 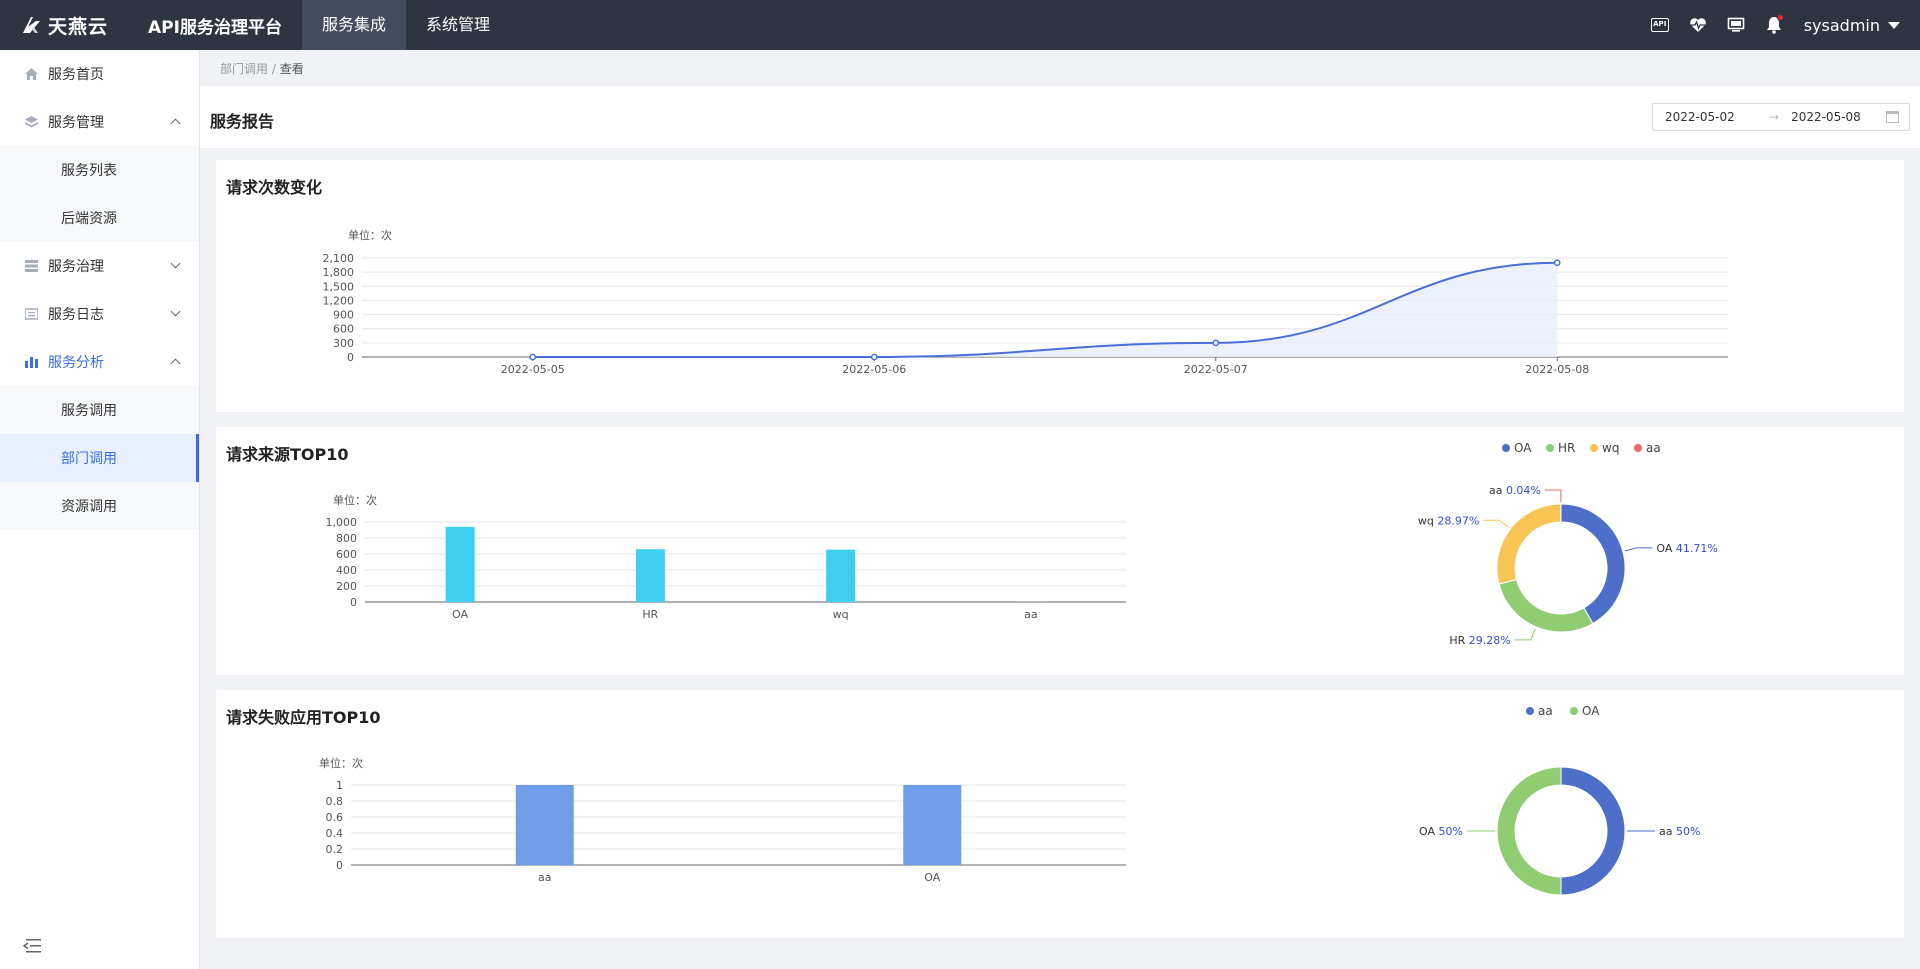 I want to click on y-tick-label: 1,200, so click(x=339, y=300).